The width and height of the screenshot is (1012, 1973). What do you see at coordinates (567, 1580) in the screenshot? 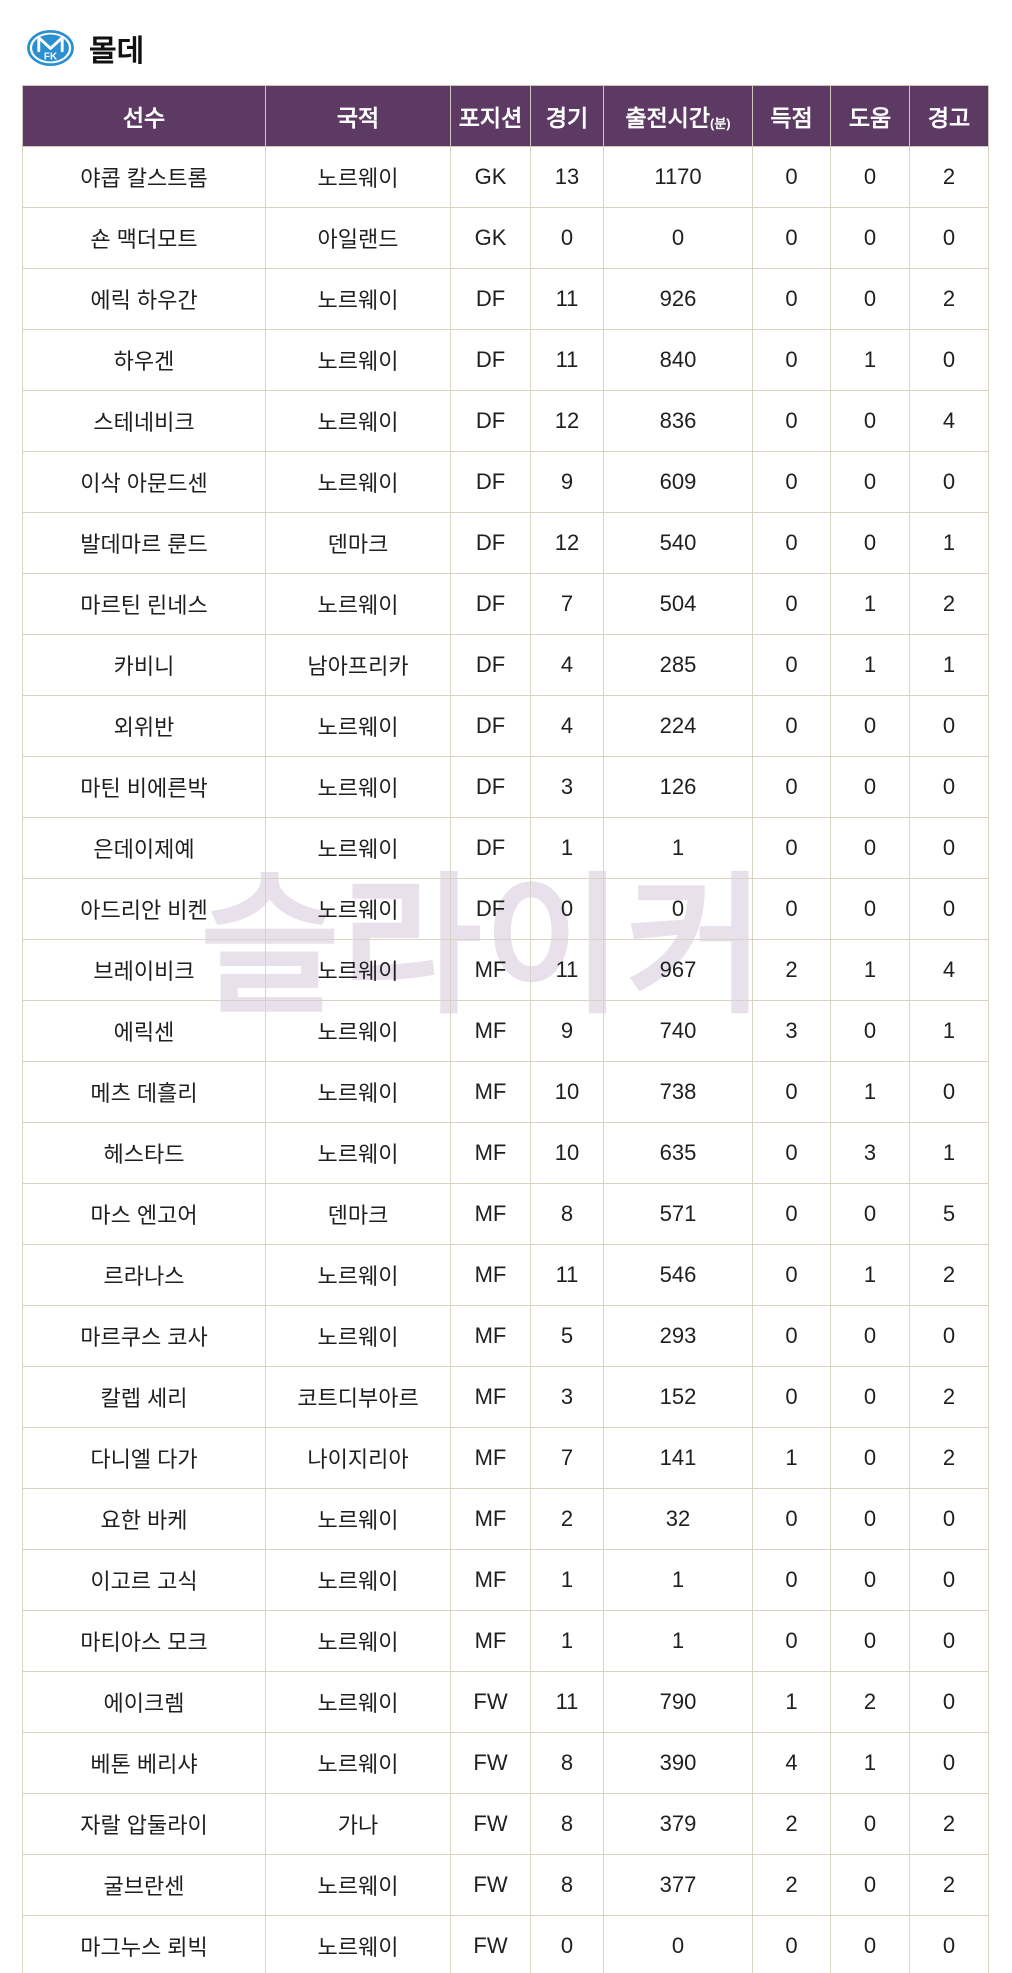
I see `cell-matches: 1` at bounding box center [567, 1580].